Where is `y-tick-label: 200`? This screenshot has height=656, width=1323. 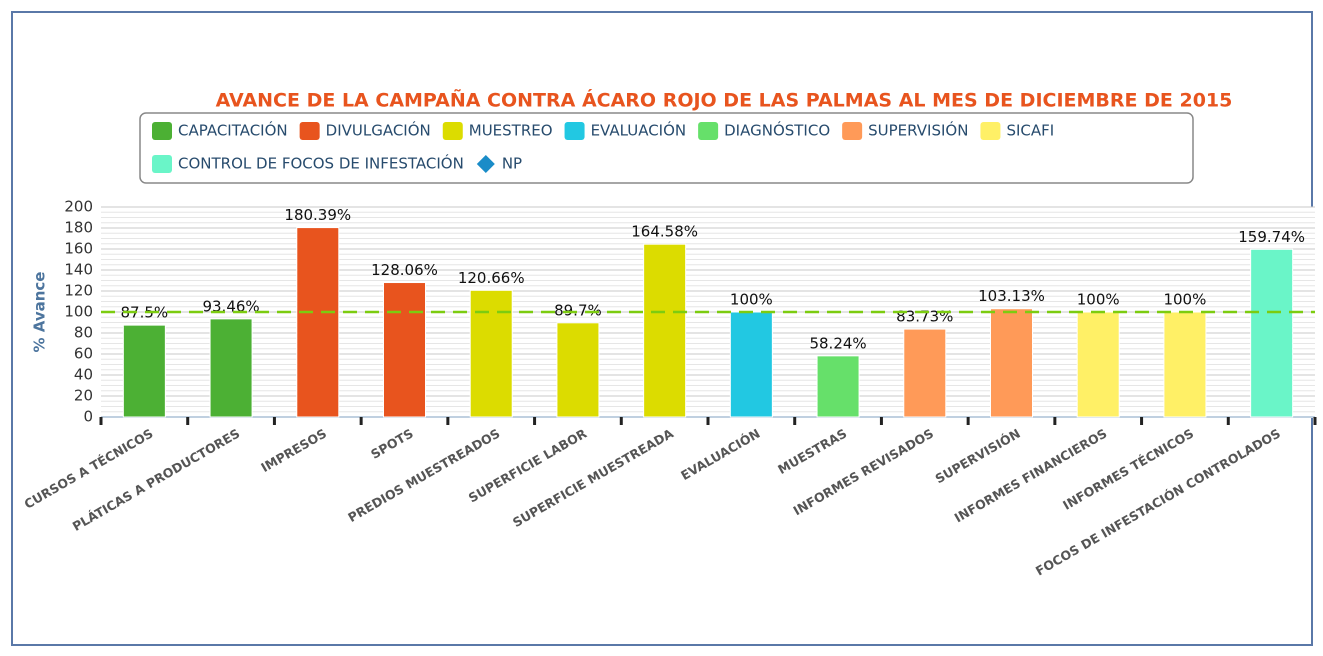
y-tick-label: 200 is located at coordinates (78, 207).